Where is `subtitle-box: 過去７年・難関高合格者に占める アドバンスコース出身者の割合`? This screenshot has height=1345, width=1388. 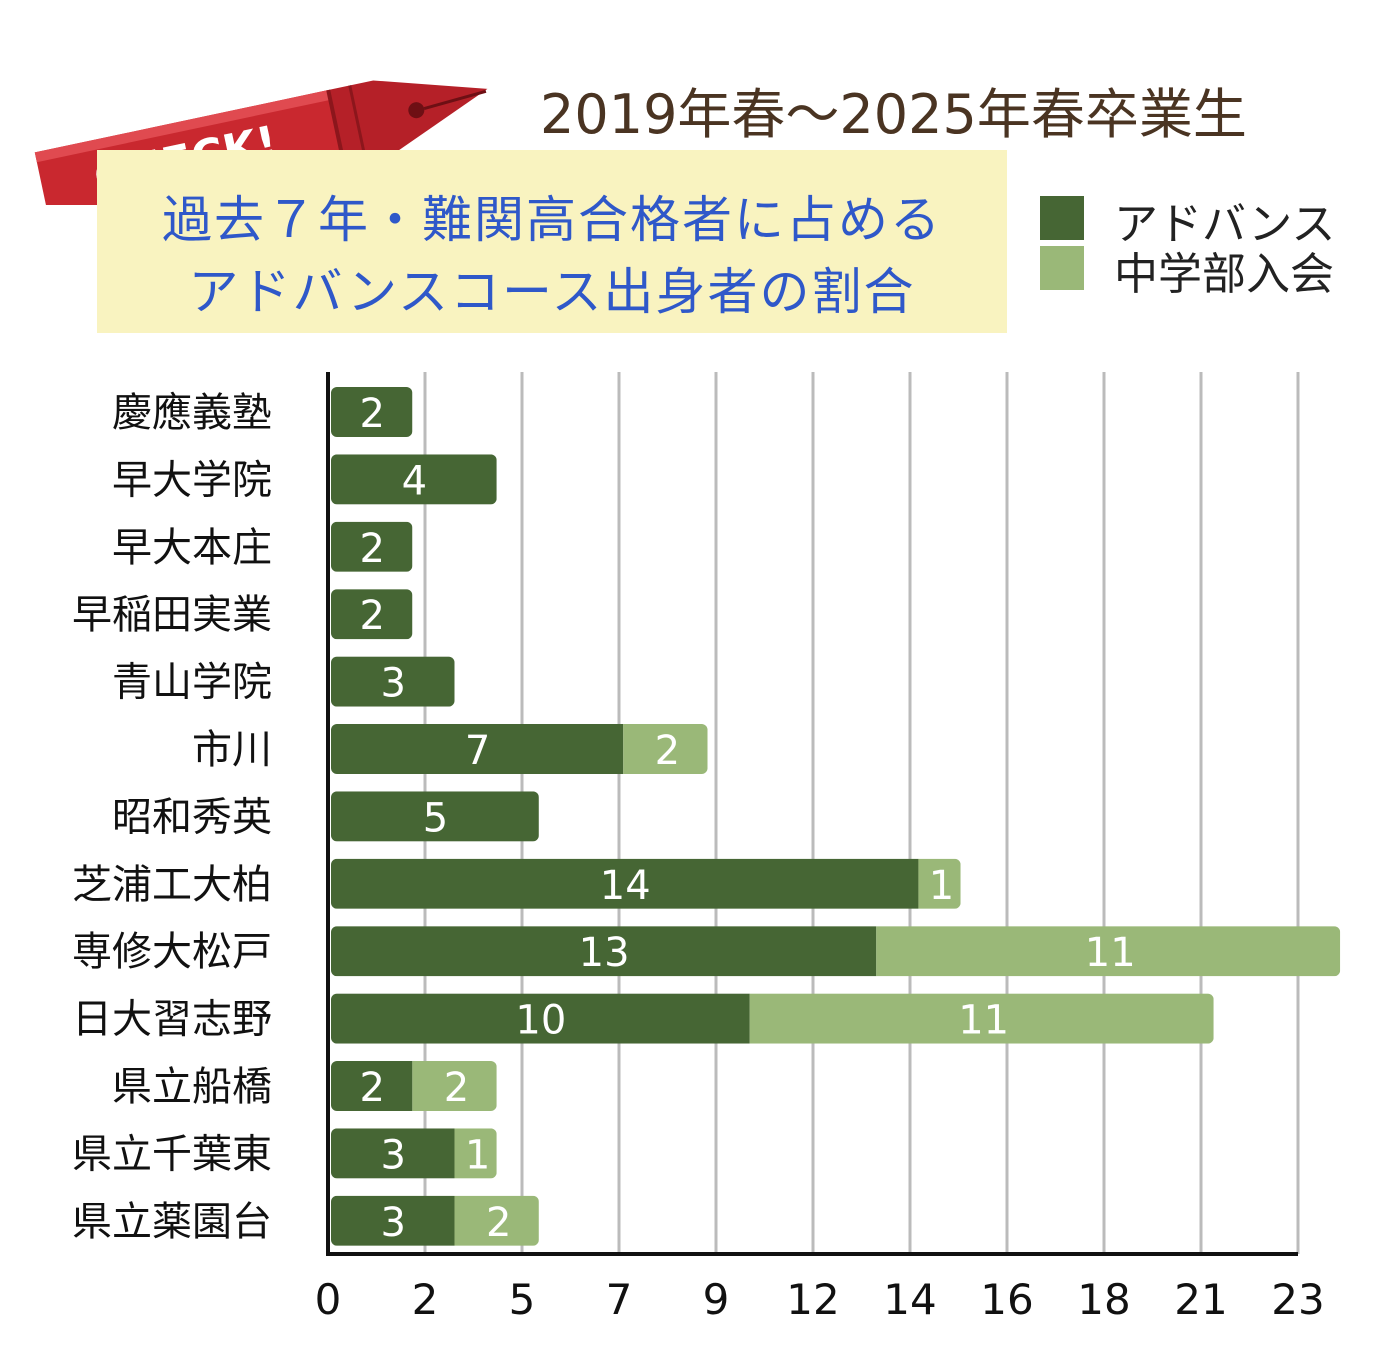 subtitle-box: 過去７年・難関高合格者に占める アドバンスコース出身者の割合 is located at coordinates (552, 241).